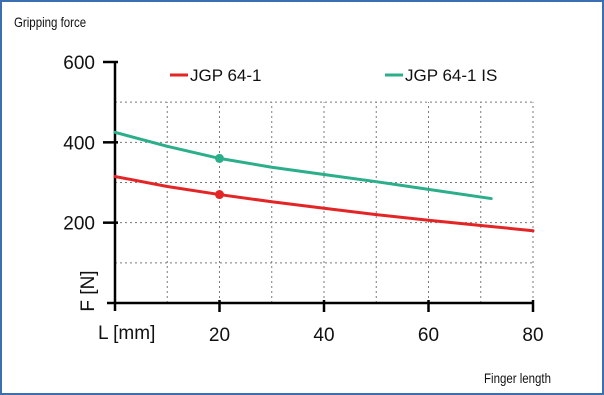 The height and width of the screenshot is (395, 604). I want to click on y-tick-label: 600, so click(79, 63).